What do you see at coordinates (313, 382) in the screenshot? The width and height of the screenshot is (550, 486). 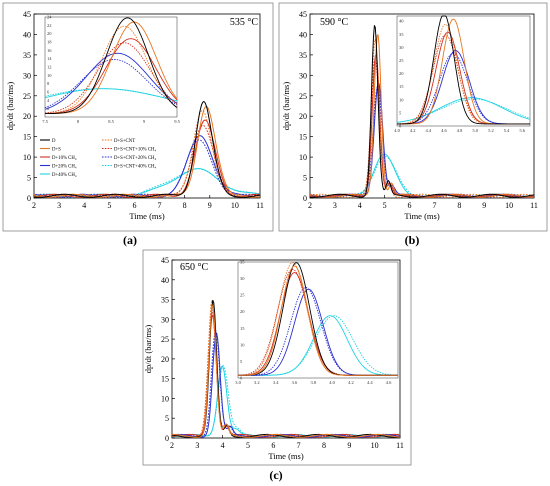 I see `inset-x-tick-label: 3.8` at bounding box center [313, 382].